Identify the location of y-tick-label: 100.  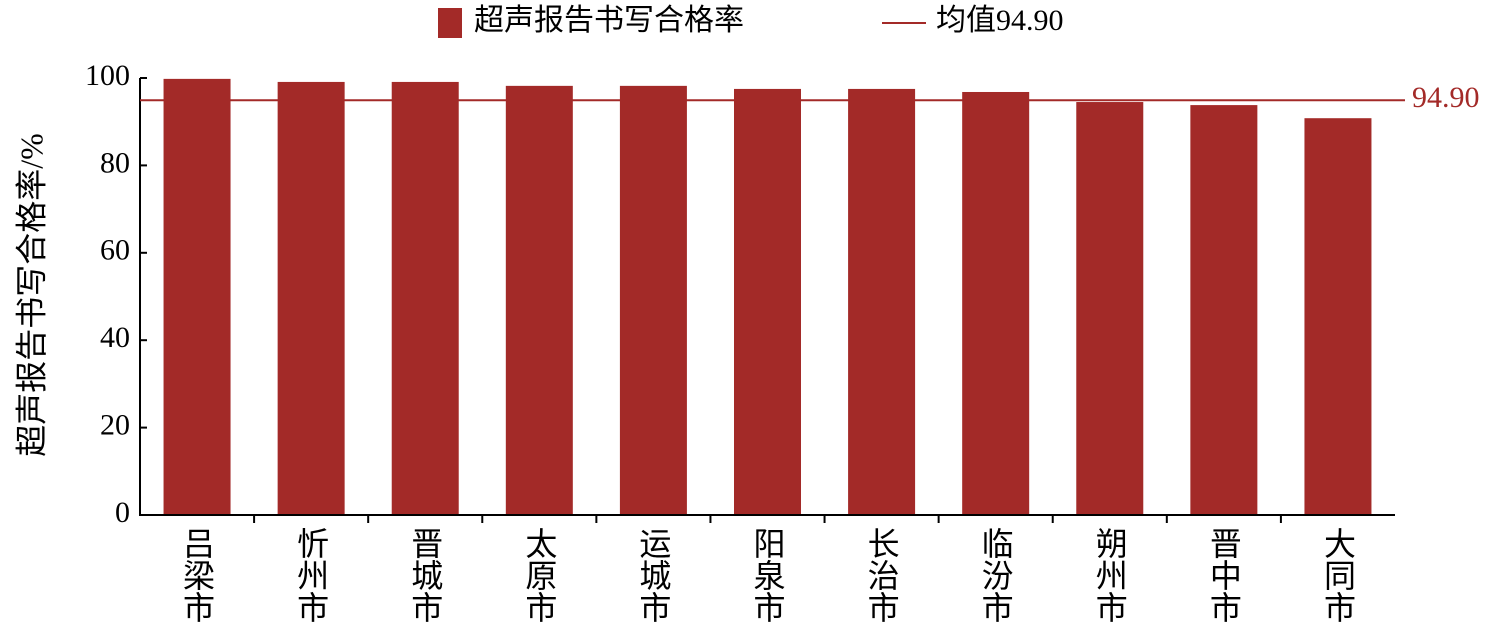
(107, 75).